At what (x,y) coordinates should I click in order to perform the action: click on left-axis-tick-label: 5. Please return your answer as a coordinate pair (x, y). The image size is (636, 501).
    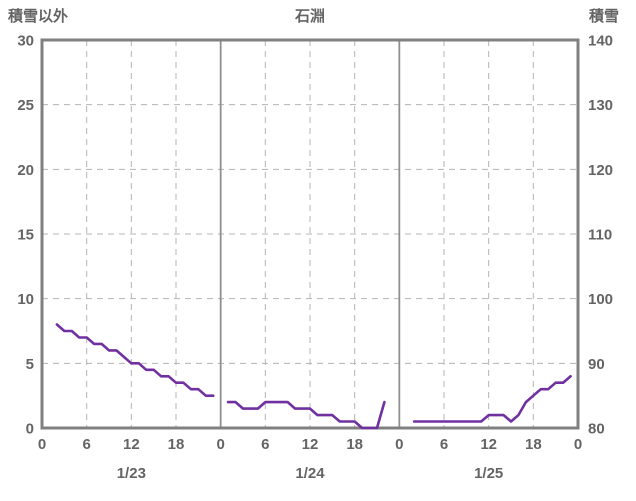
    Looking at the image, I should click on (30, 364).